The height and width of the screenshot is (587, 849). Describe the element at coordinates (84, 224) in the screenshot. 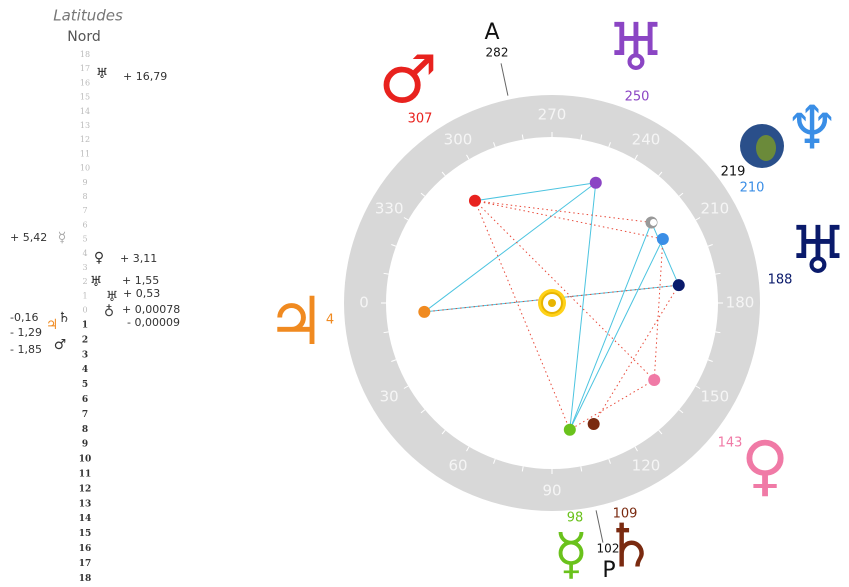

I see `north-scale-label: 6` at that location.